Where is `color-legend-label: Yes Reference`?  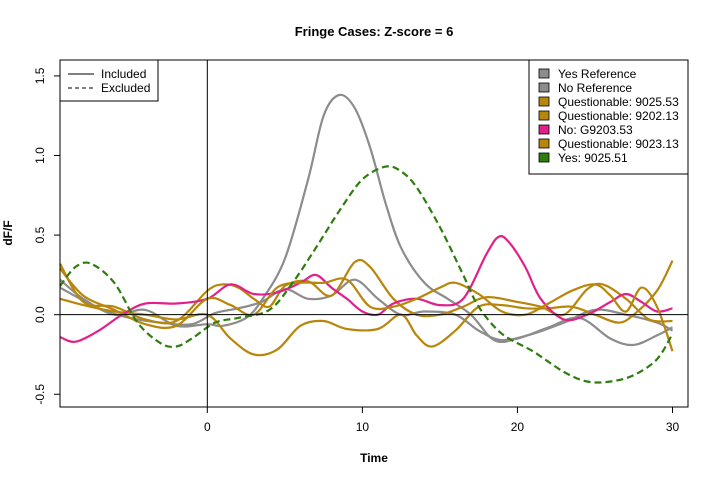 color-legend-label: Yes Reference is located at coordinates (597, 74).